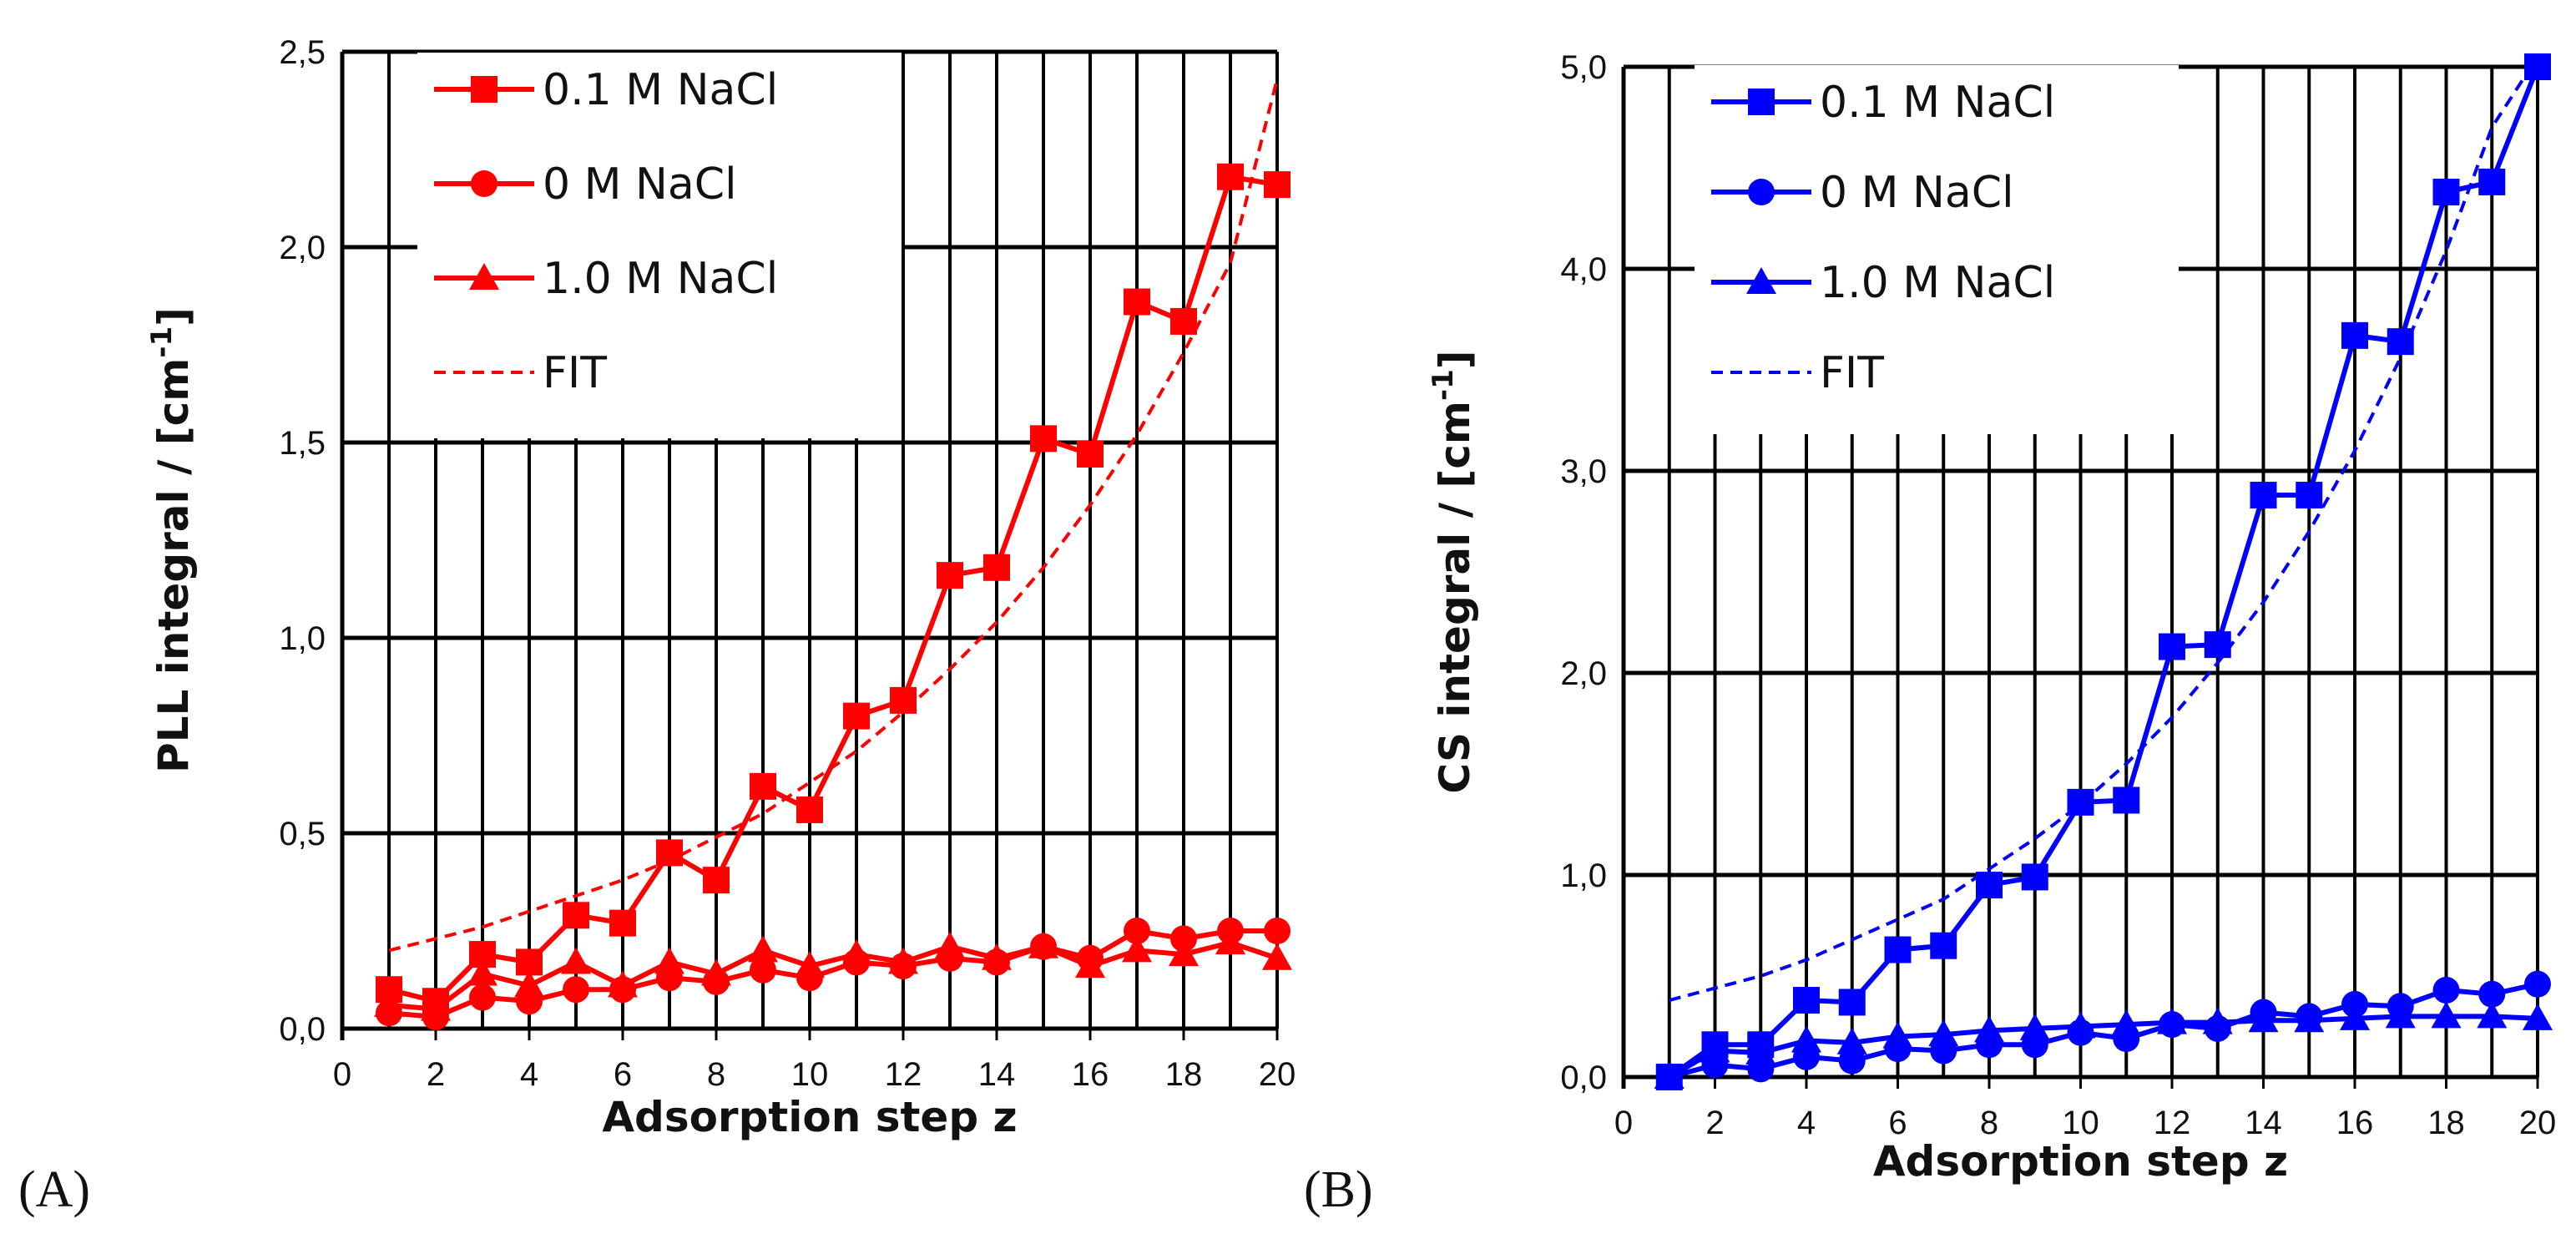 This screenshot has width=2576, height=1239. I want to click on x-tick-label: 20, so click(2538, 1123).